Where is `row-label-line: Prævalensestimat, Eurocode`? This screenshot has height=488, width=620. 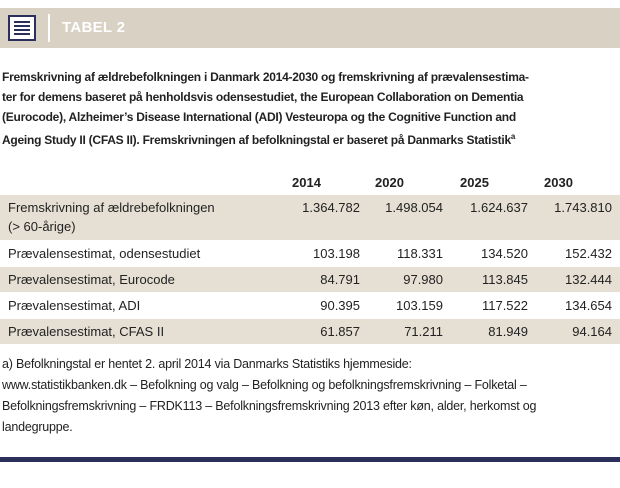
row-label-line: Prævalensestimat, Eurocode is located at coordinates (91, 279).